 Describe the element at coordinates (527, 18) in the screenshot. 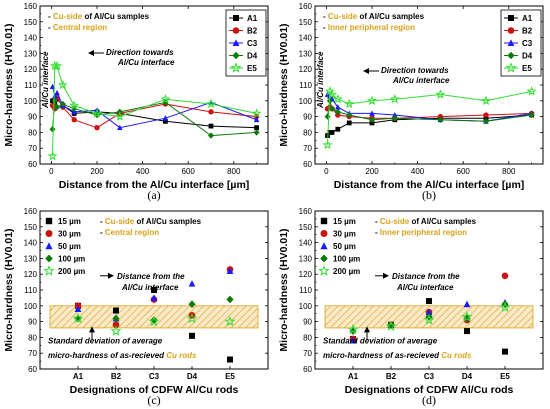

I see `legend-label: A1` at that location.